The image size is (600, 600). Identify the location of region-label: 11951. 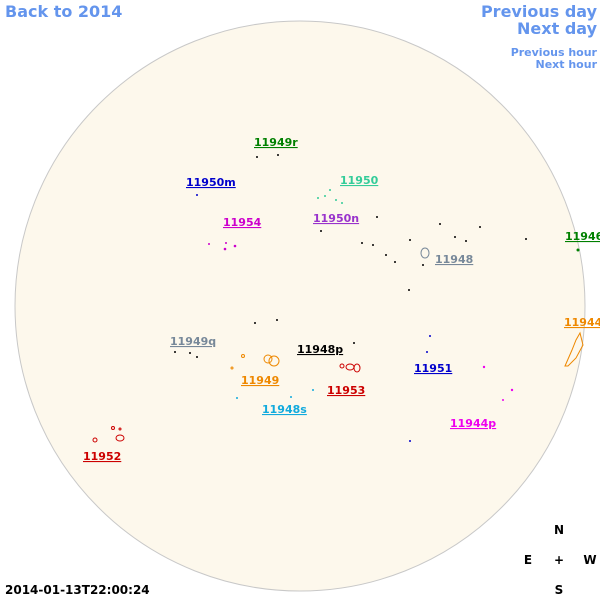
(433, 368).